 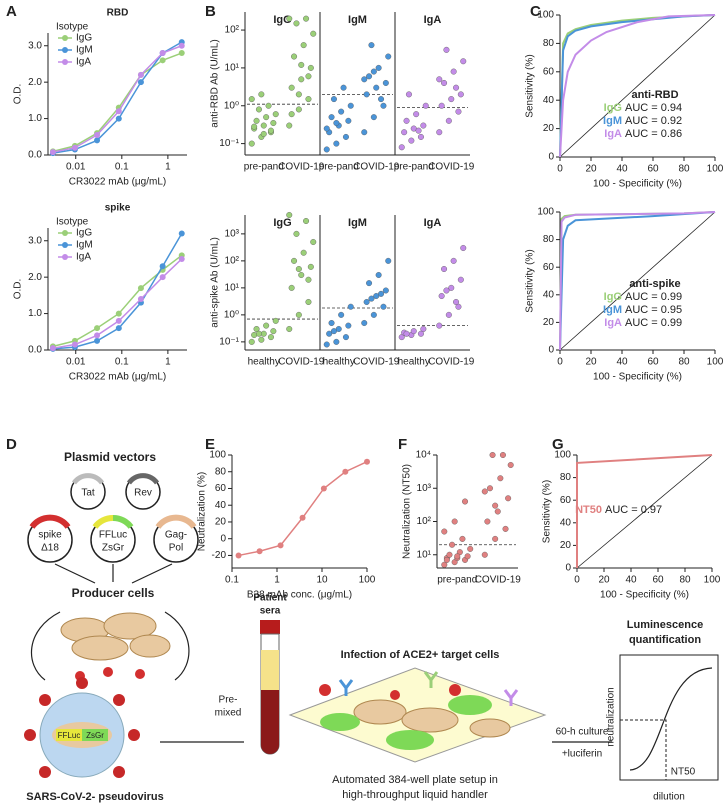 What do you see at coordinates (215, 282) in the screenshot?
I see `y-axis-label: anti-spike Ab (U/mL)` at bounding box center [215, 282].